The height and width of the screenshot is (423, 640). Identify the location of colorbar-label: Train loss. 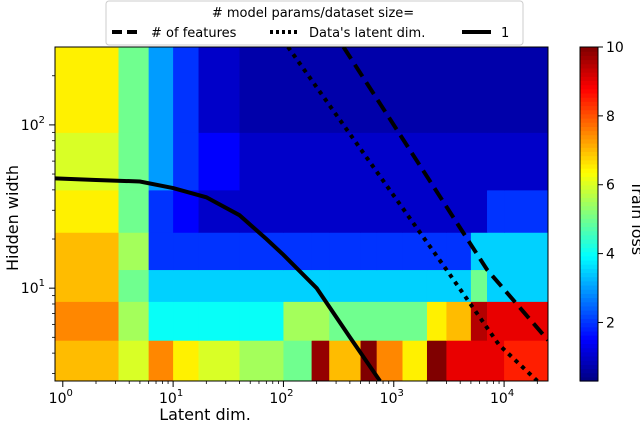
(634, 217).